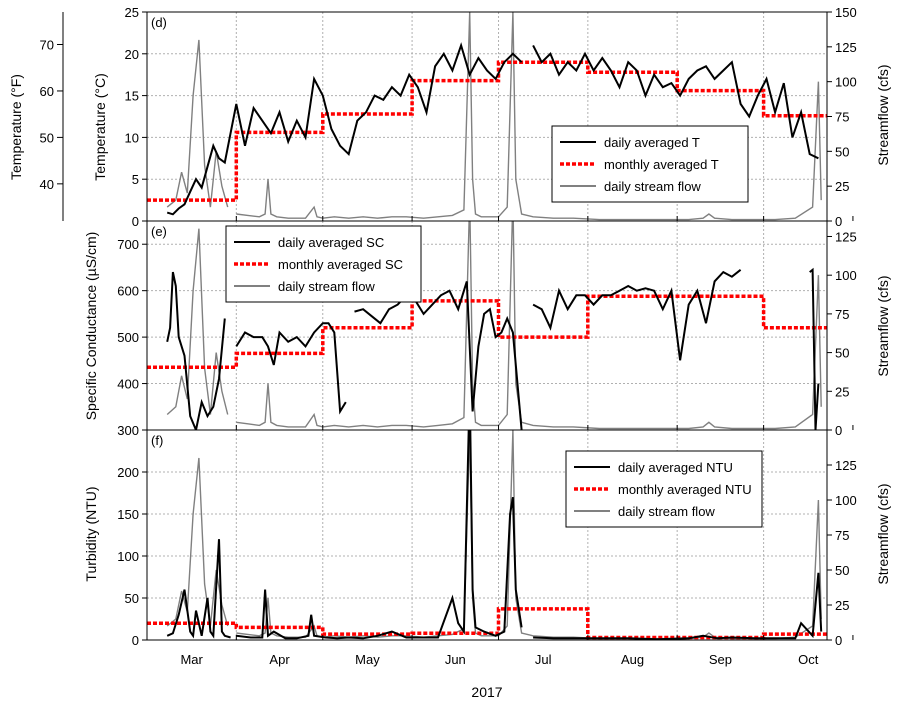  What do you see at coordinates (47, 45) in the screenshot?
I see `fahrenheit-tick-label: 70` at bounding box center [47, 45].